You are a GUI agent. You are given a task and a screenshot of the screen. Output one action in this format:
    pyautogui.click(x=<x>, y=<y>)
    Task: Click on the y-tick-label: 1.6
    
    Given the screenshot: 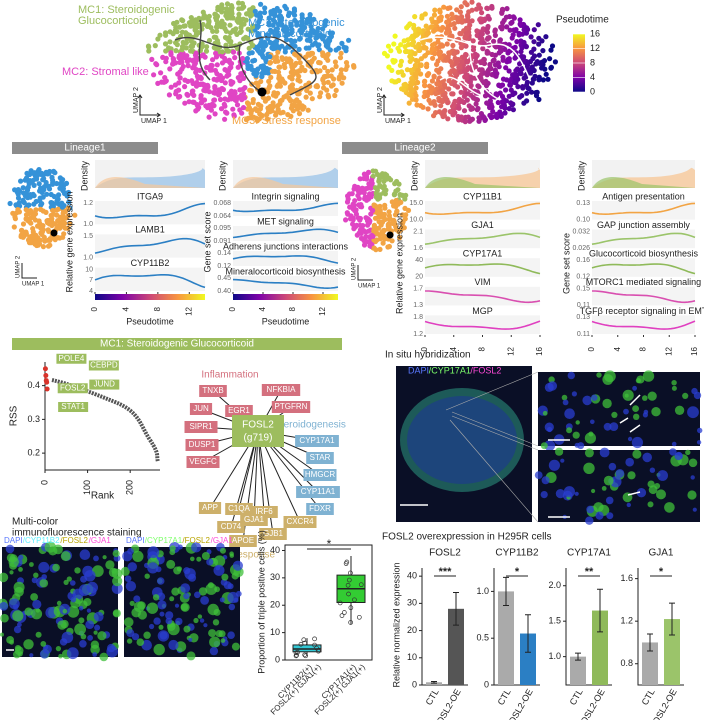 What is the action you would take?
    pyautogui.click(x=626, y=578)
    